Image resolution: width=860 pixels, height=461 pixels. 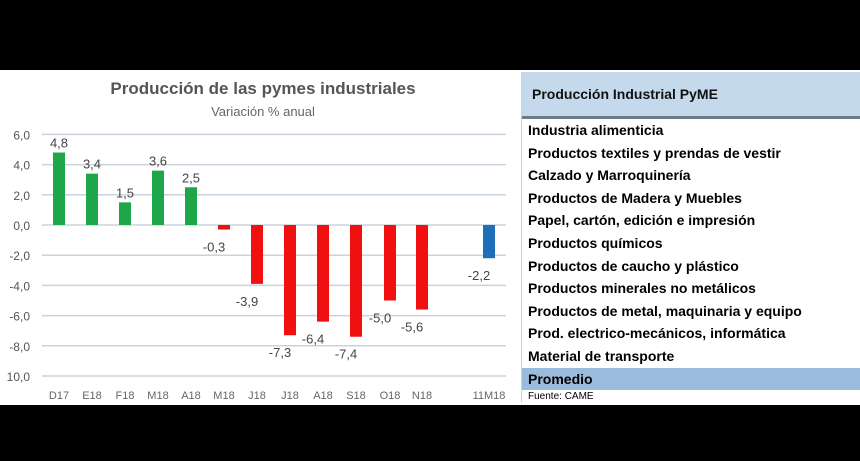 What do you see at coordinates (665, 310) in the screenshot?
I see `table-row: Productos de metal, maquinaria y equipo` at bounding box center [665, 310].